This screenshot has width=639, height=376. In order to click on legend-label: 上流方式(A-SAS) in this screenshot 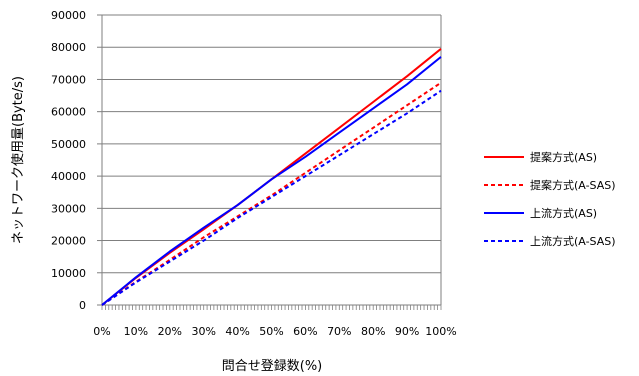, I will do `click(573, 241)`.